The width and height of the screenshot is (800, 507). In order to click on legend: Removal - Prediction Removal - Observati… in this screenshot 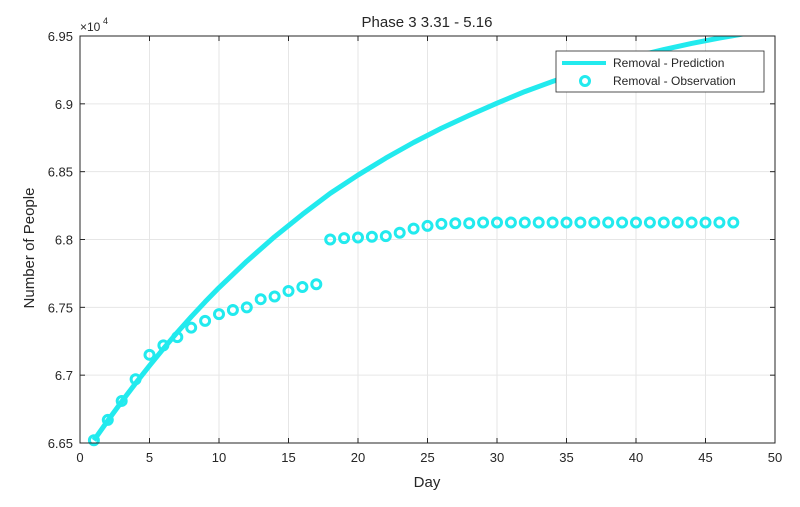, I will do `click(660, 71)`.